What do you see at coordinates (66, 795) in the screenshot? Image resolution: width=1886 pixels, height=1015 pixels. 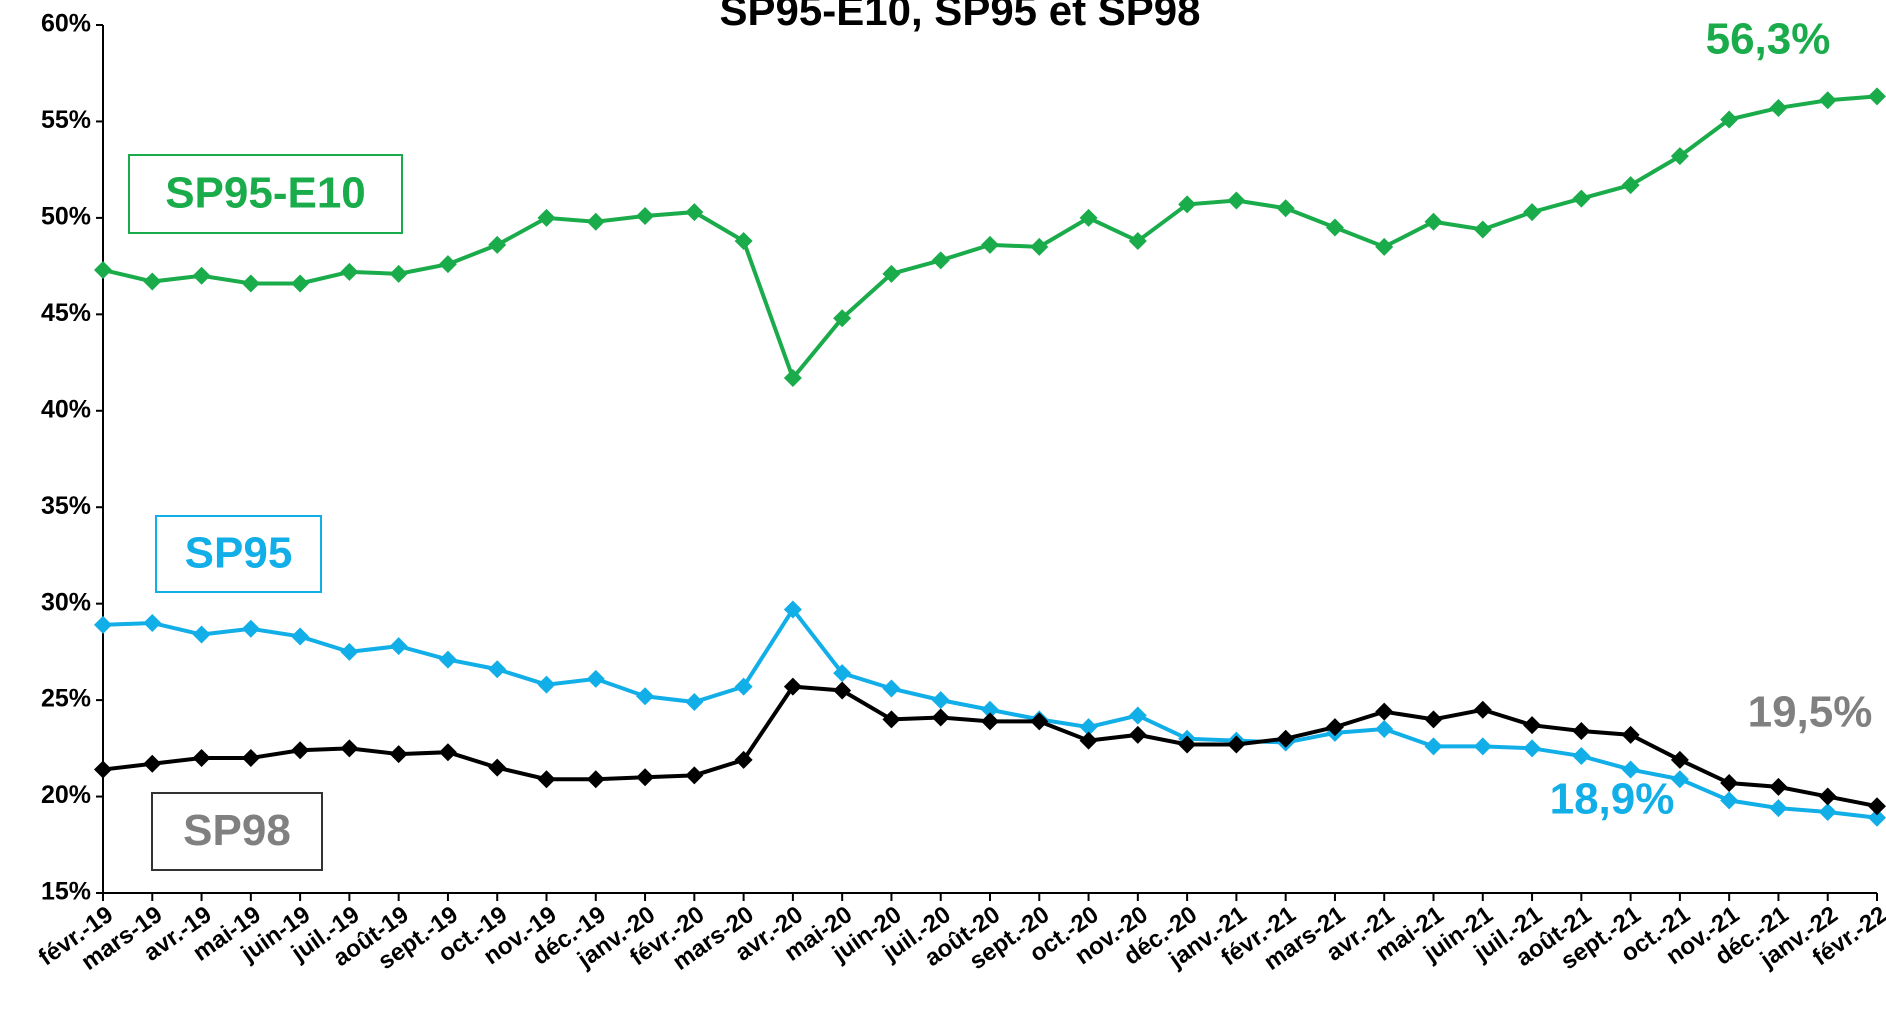 I see `y-tick-label: 20%` at bounding box center [66, 795].